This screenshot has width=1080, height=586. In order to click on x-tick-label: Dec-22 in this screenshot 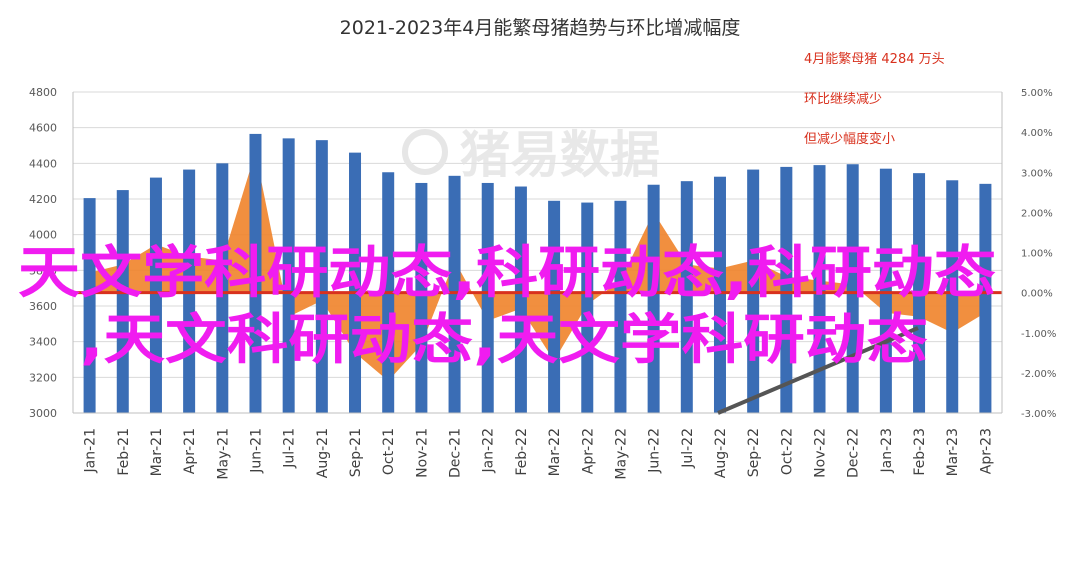, I will do `click(854, 453)`.